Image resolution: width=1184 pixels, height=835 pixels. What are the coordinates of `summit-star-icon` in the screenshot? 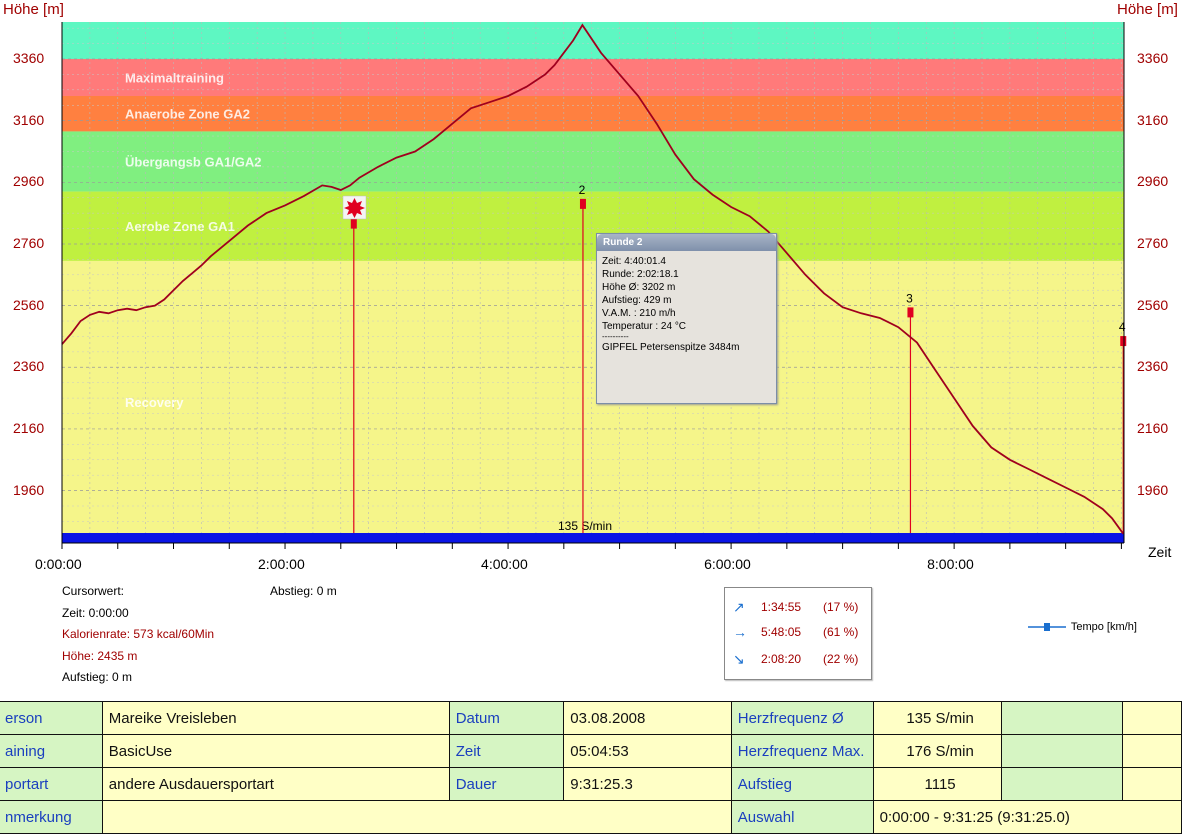 It's located at (354, 207).